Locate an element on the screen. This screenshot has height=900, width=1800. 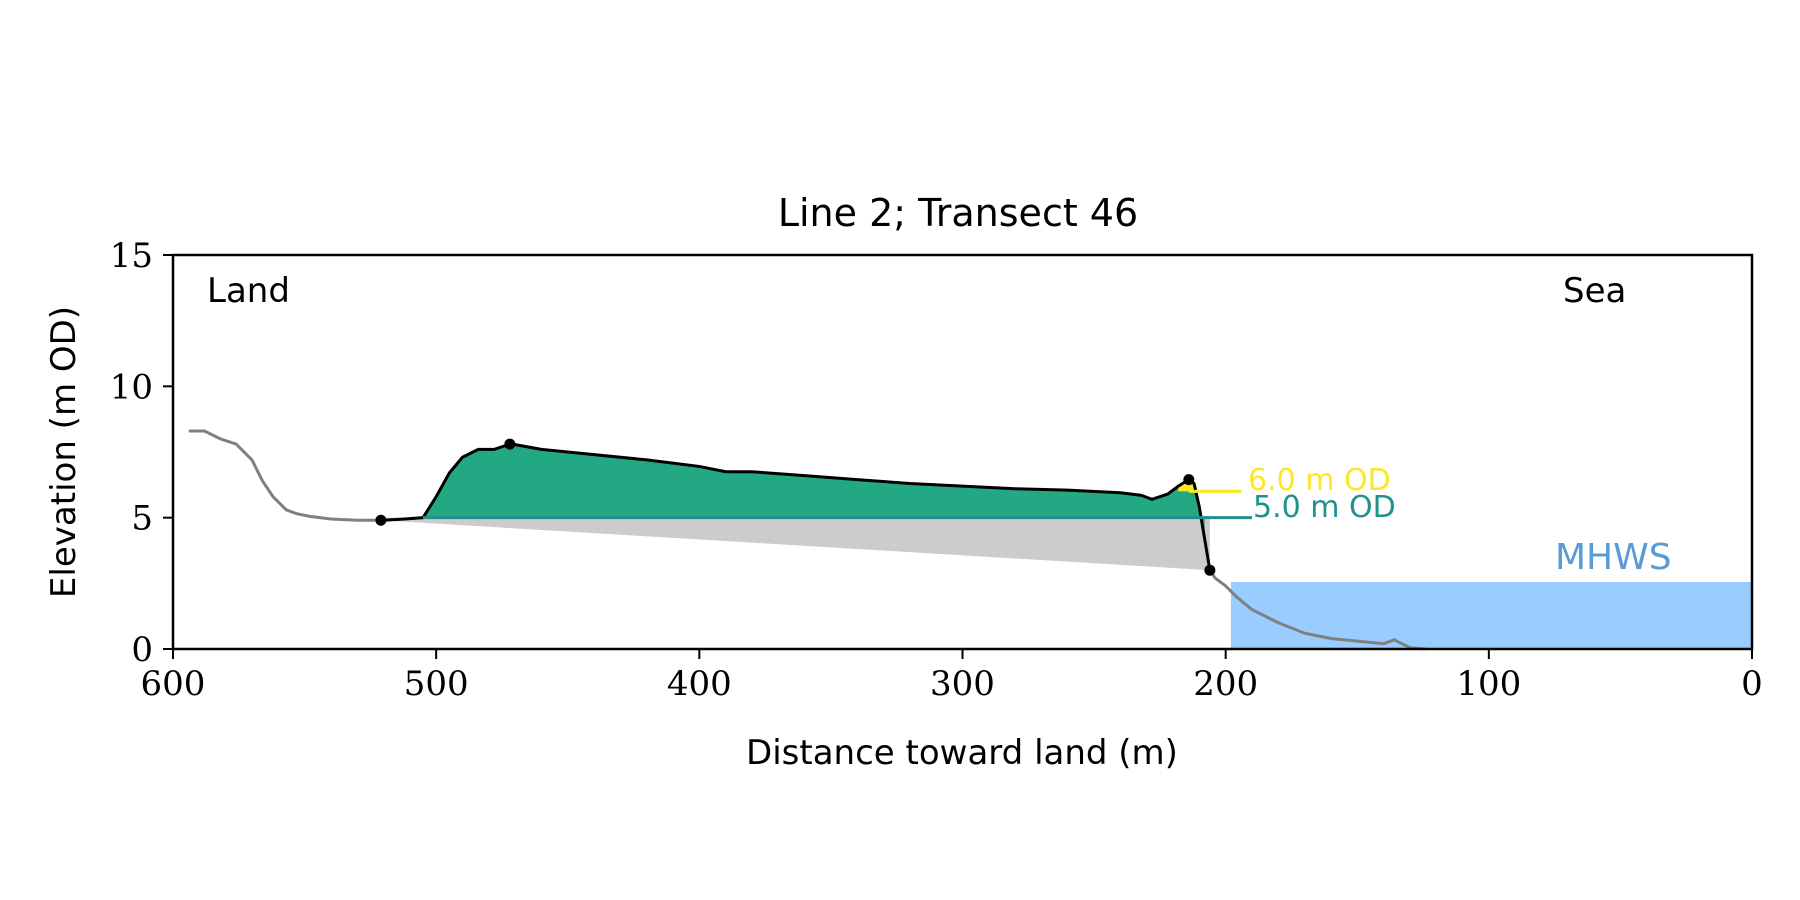
x-tick-label: 400 is located at coordinates (699, 684).